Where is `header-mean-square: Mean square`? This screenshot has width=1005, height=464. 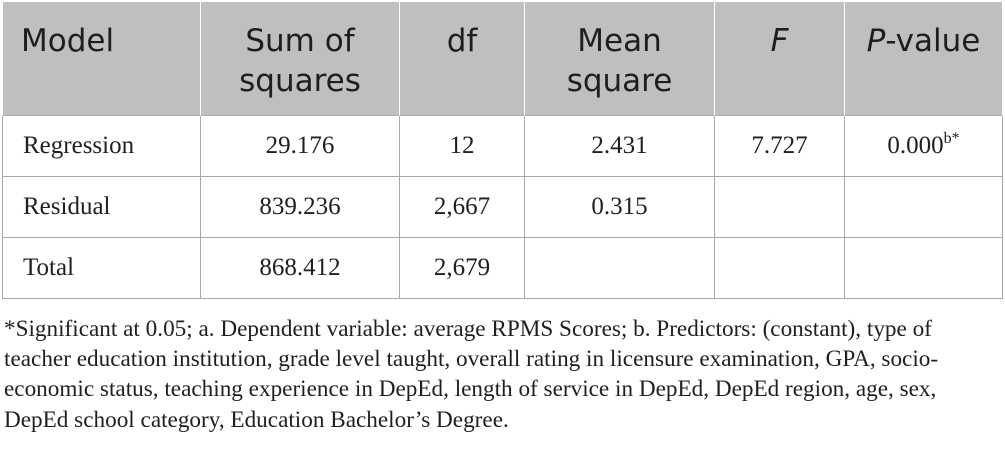
header-mean-square: Mean square is located at coordinates (619, 59).